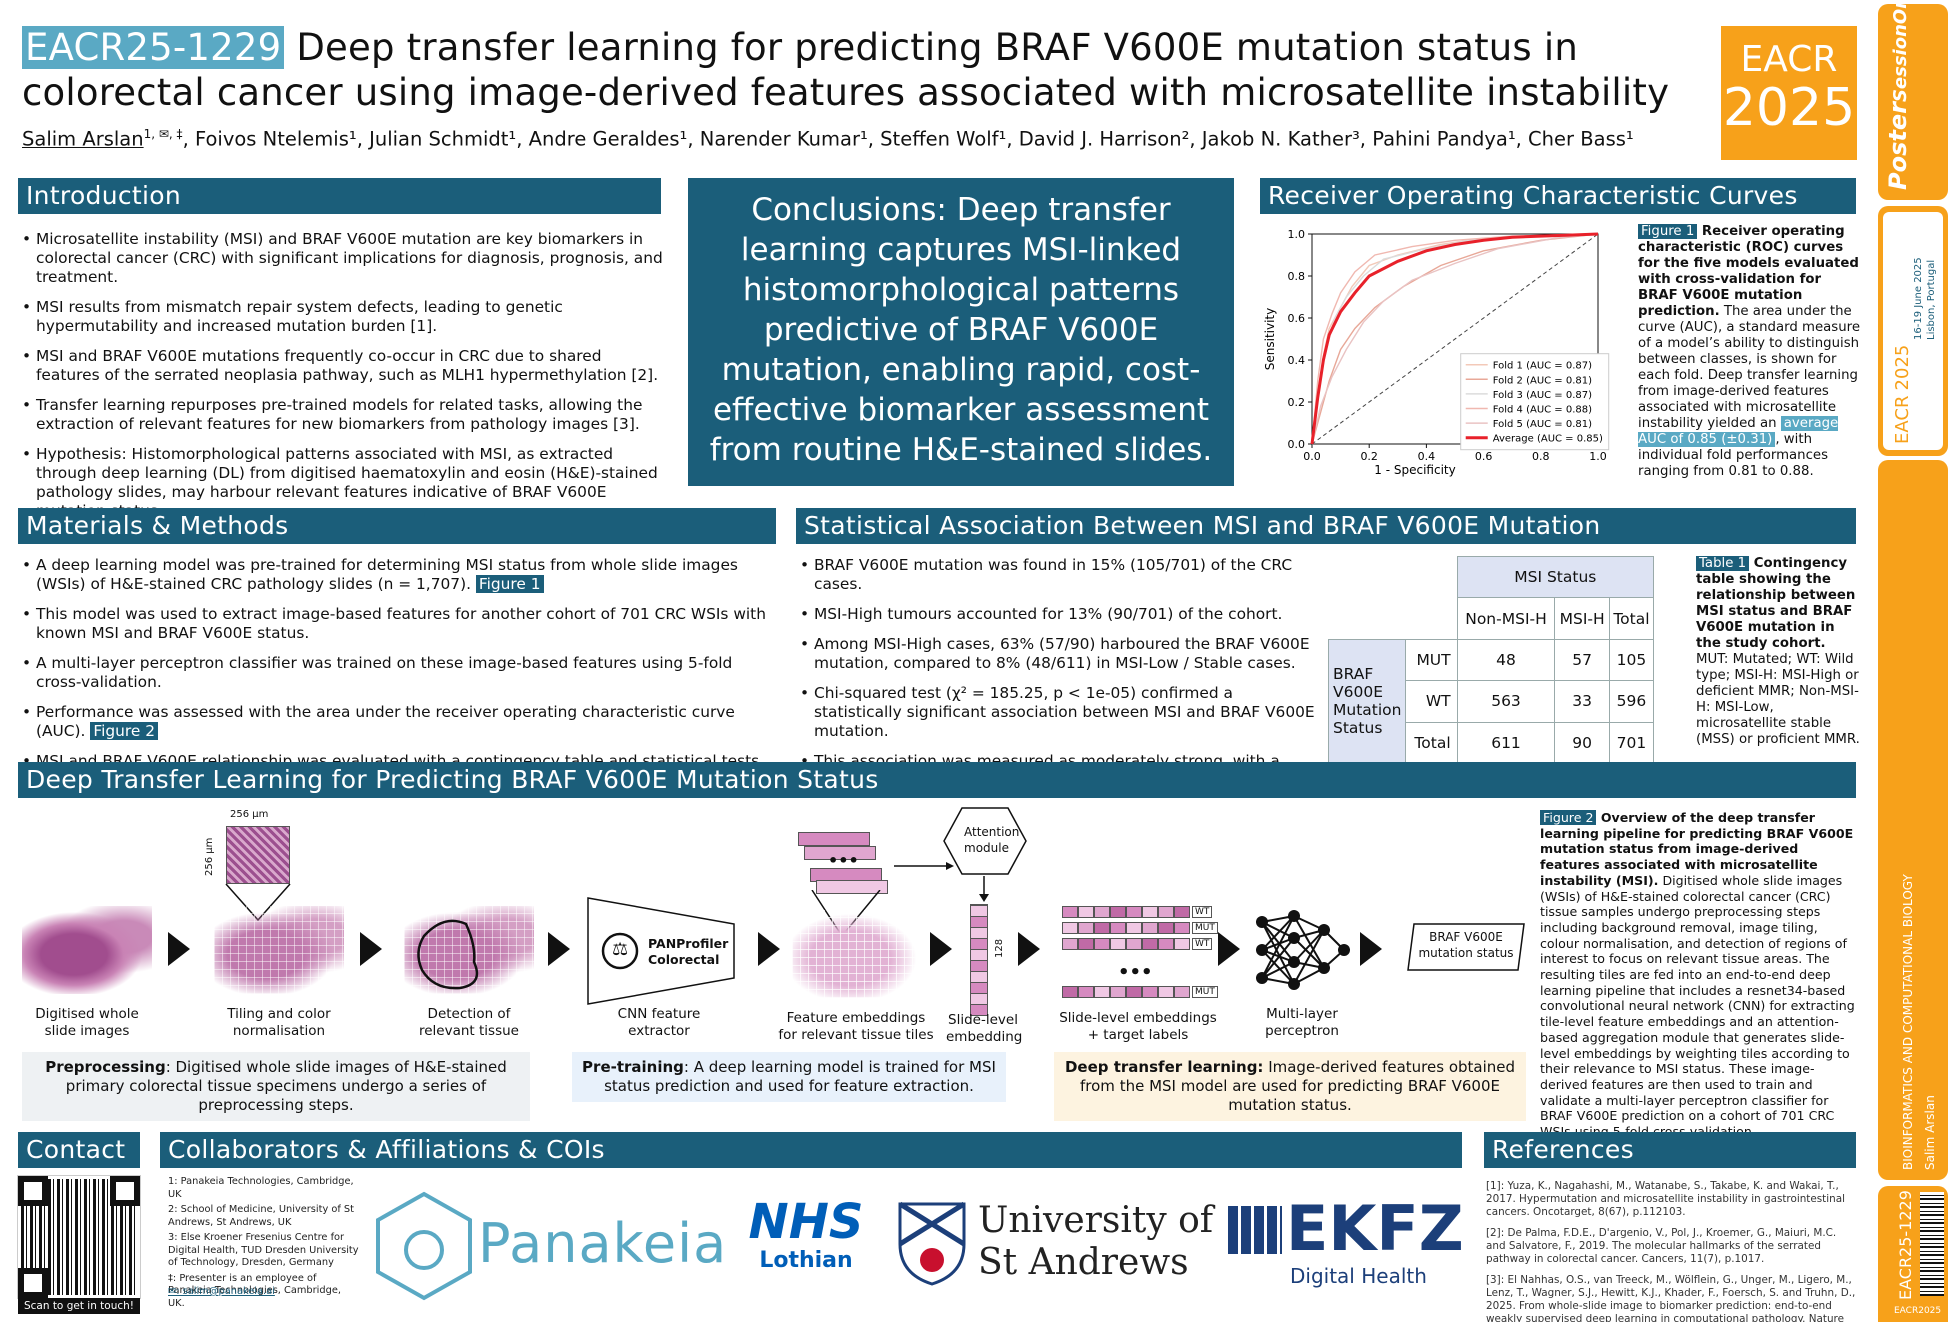 This screenshot has width=1952, height=1322. I want to click on tile-sample, so click(258, 855).